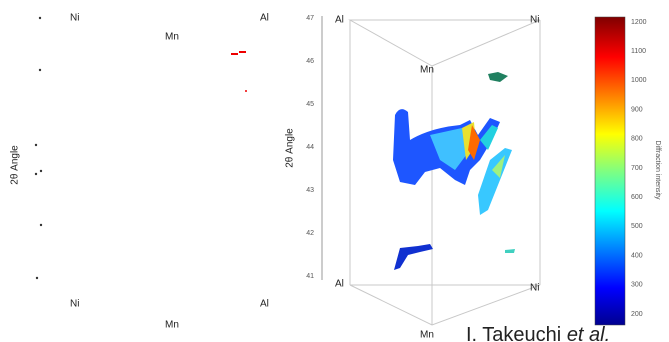  Describe the element at coordinates (310, 104) in the screenshot. I see `y-tick-label: 45` at that location.